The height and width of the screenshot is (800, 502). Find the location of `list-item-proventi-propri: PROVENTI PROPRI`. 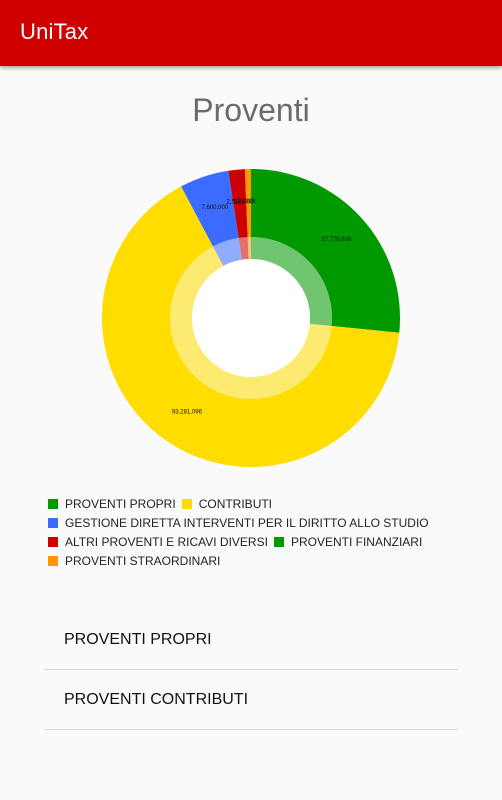

list-item-proventi-propri: PROVENTI PROPRI is located at coordinates (251, 640).